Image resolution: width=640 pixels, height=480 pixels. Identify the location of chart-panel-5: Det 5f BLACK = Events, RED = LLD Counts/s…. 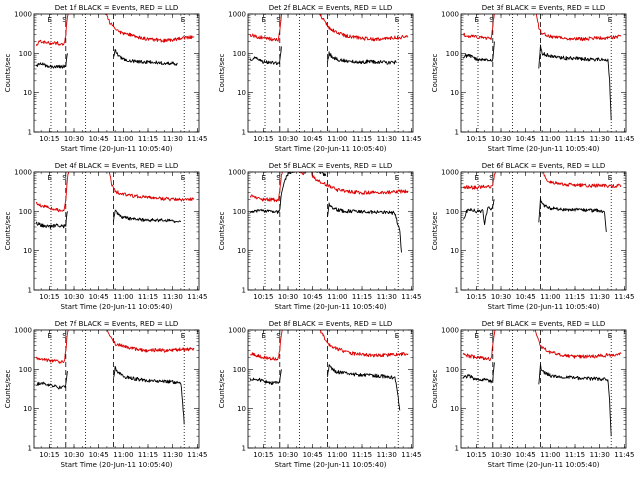
(319, 236).